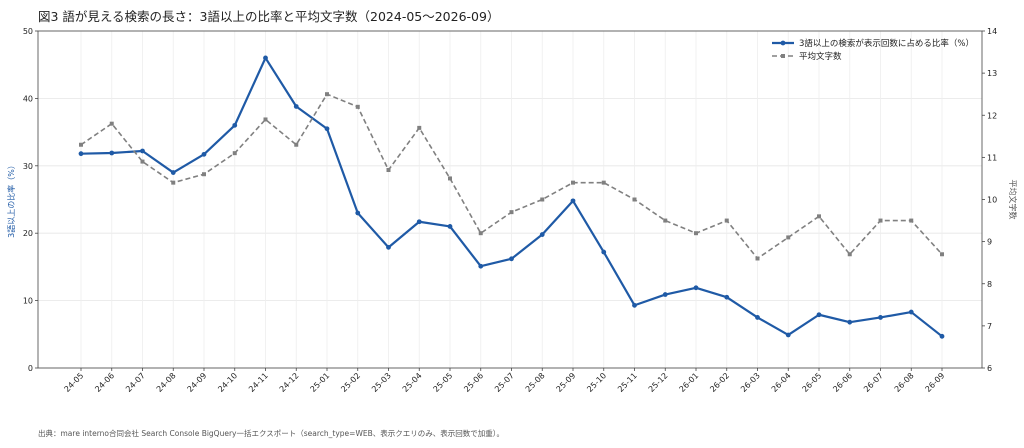  Describe the element at coordinates (320, 382) in the screenshot. I see `x-tick-label: 25-01` at that location.